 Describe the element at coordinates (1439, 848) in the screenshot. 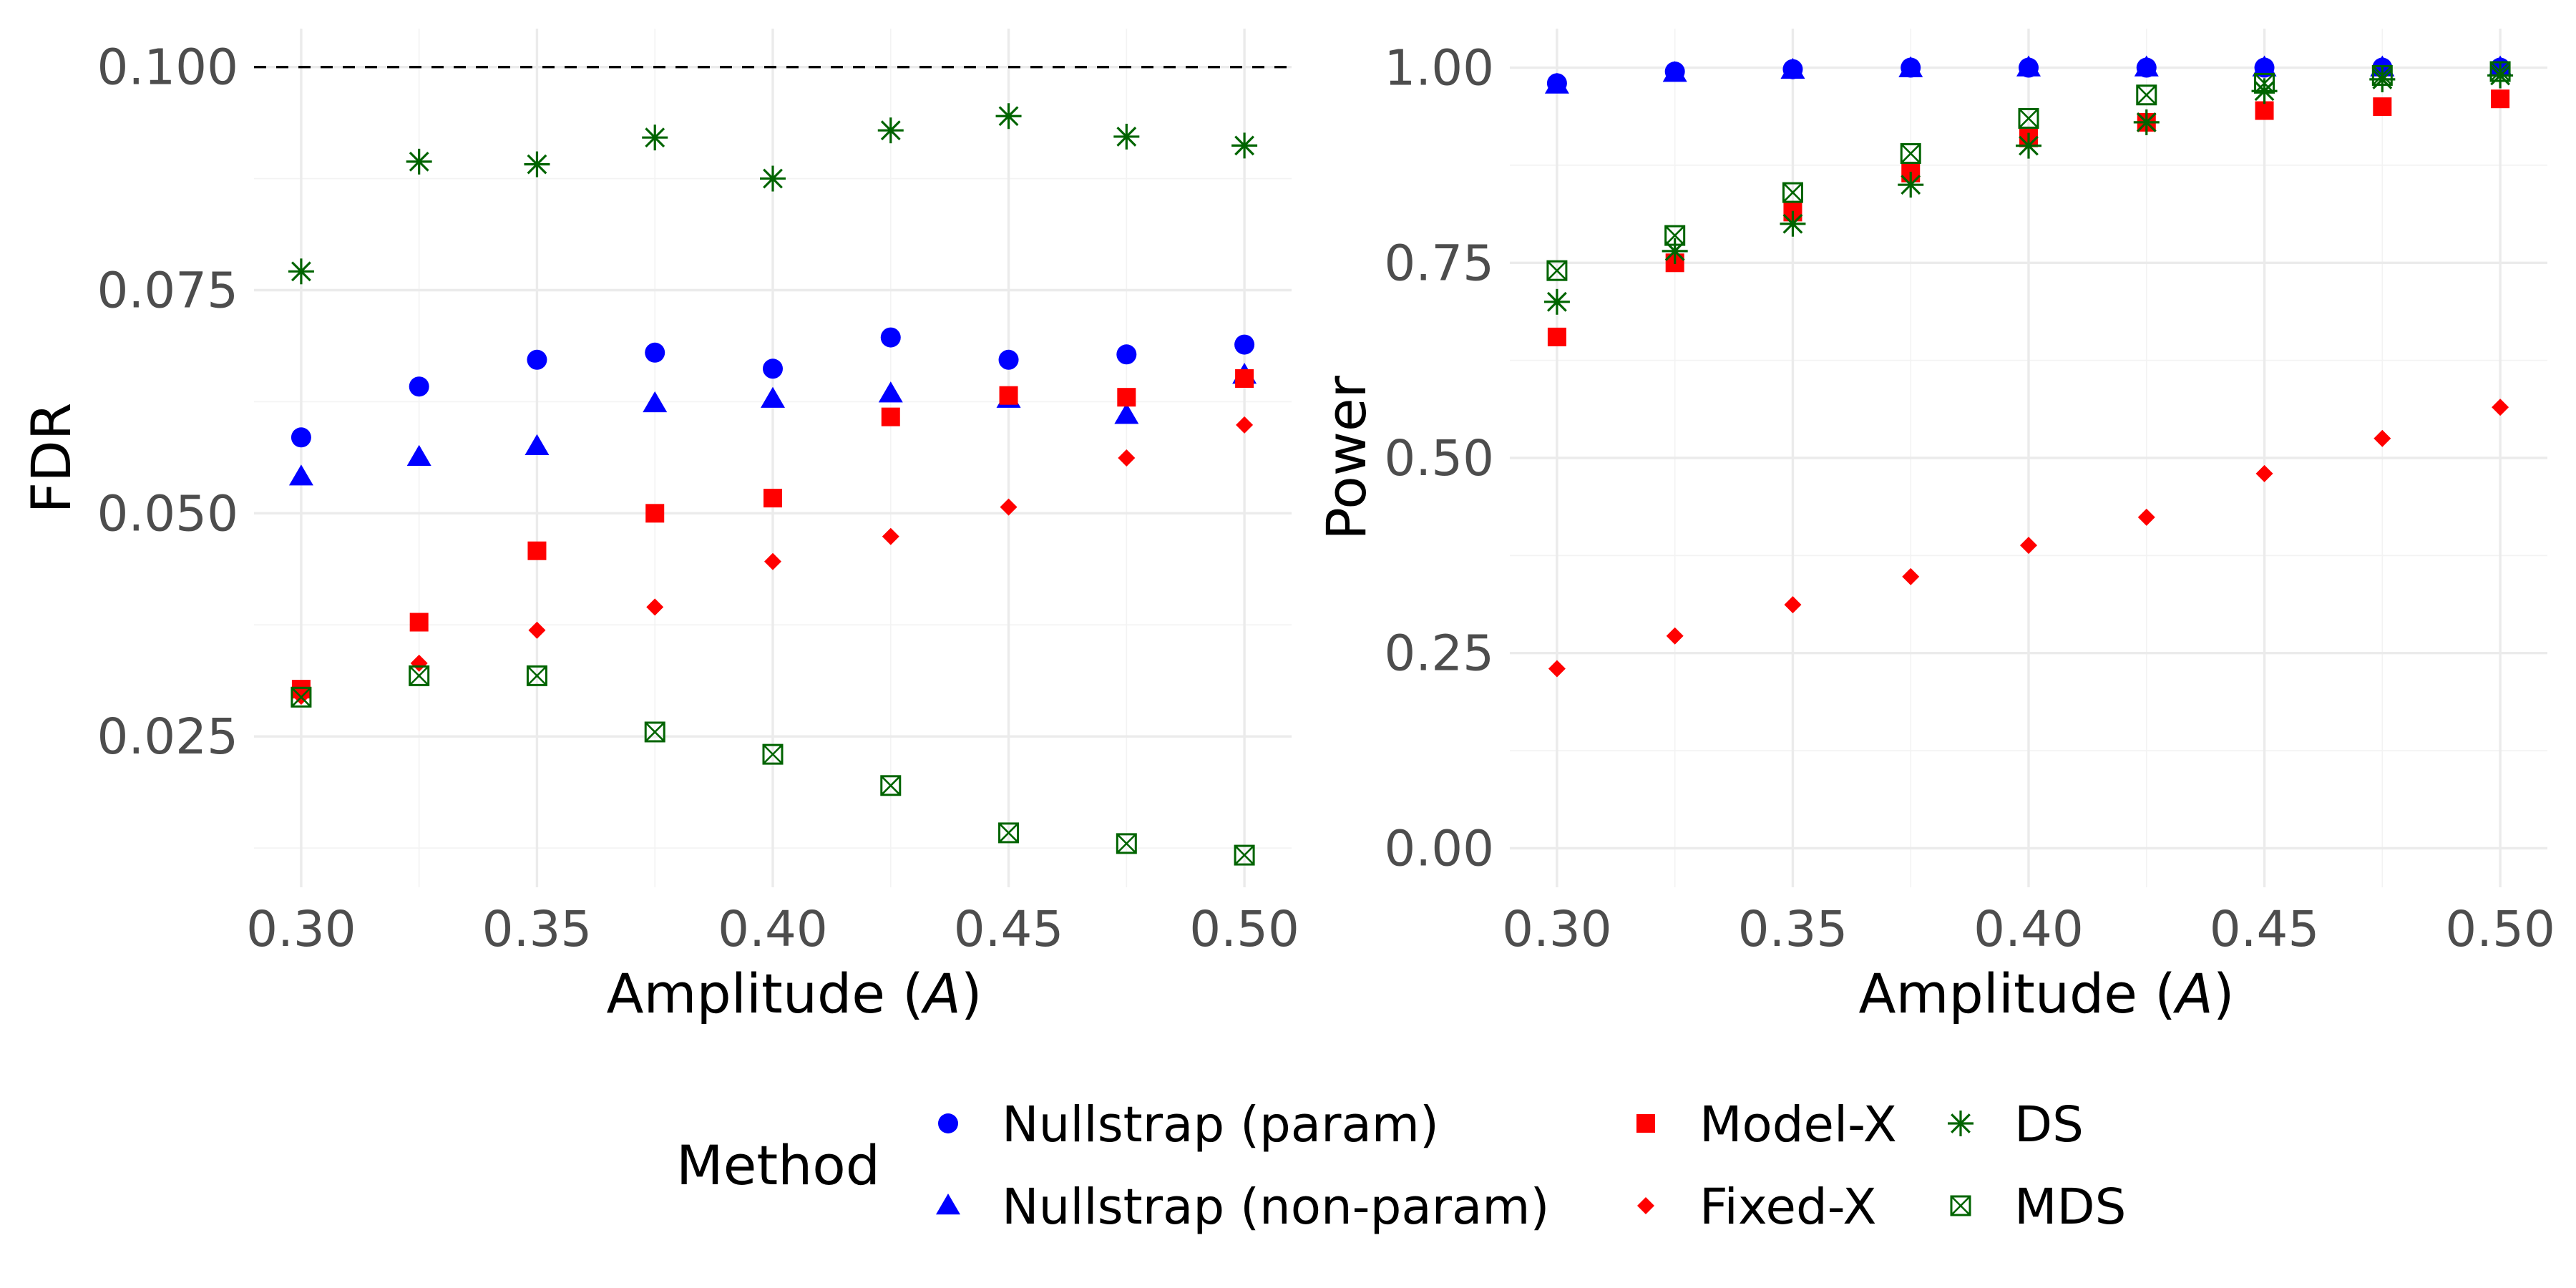

I see `power-y-tick-label: 0.00` at that location.